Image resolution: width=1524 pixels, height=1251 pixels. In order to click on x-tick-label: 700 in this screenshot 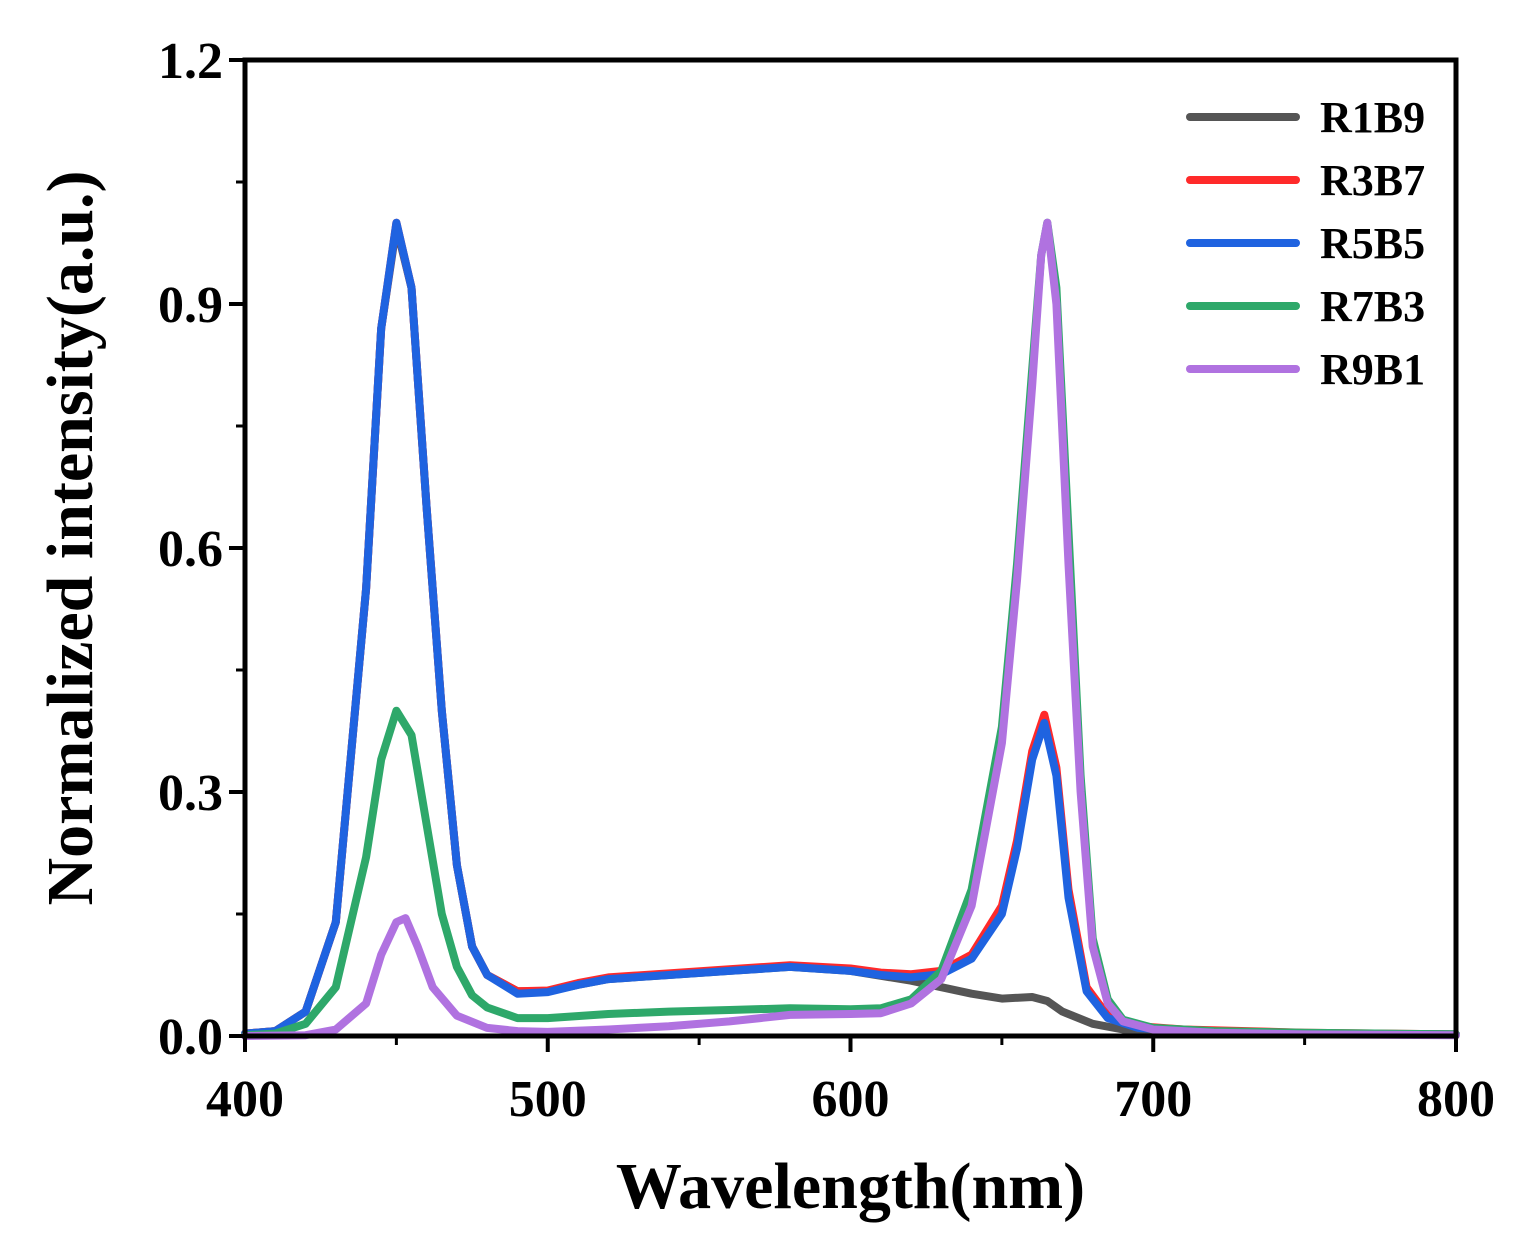, I will do `click(1153, 1099)`.